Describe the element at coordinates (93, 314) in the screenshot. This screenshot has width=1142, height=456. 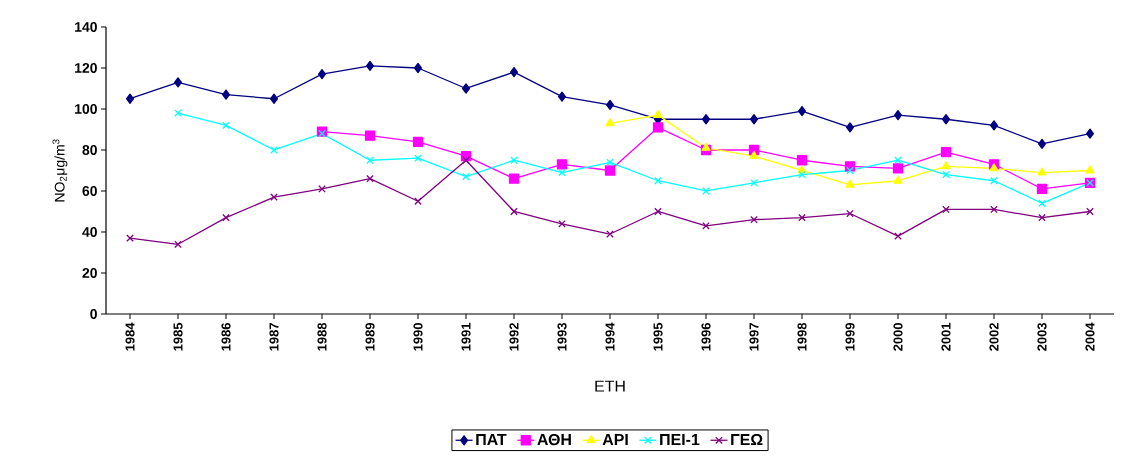
I see `y-tick-label: 0` at that location.